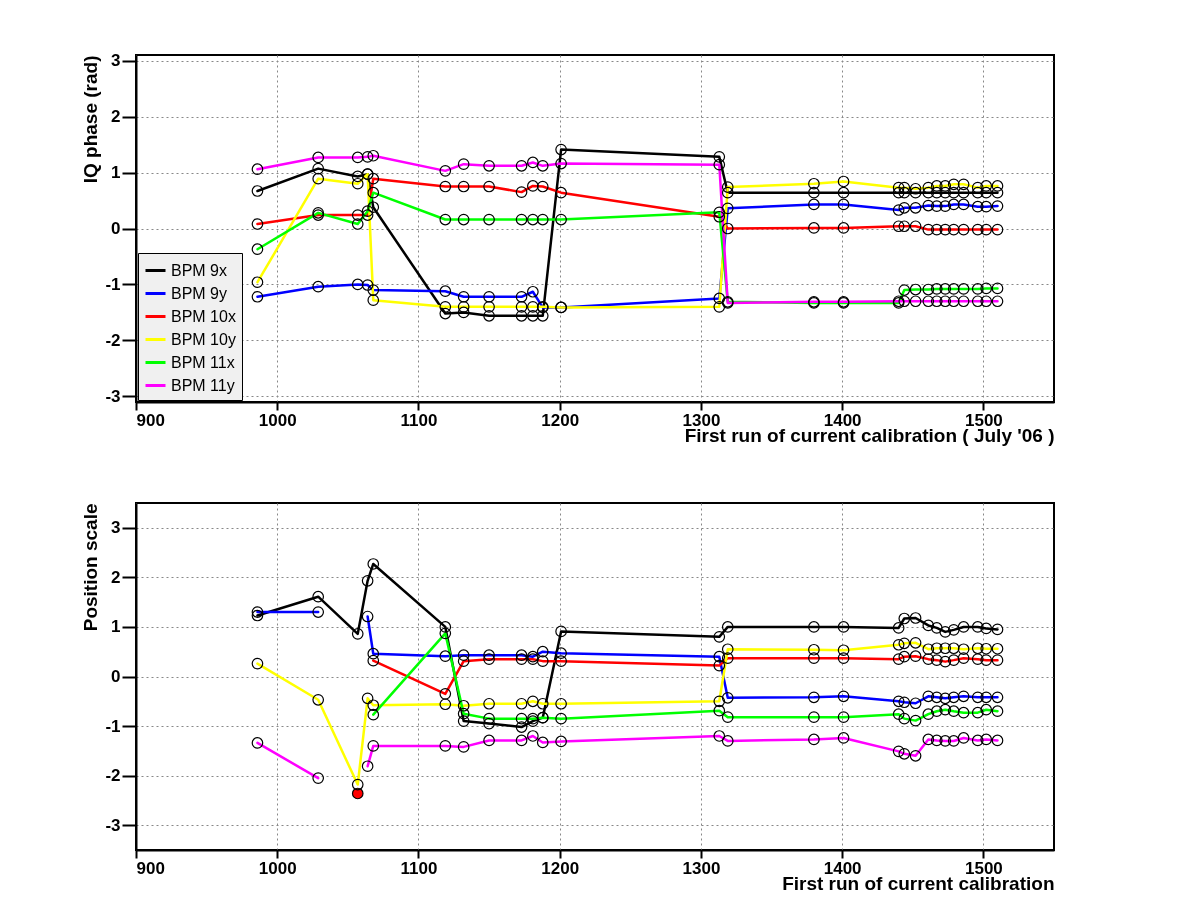 This screenshot has height=912, width=1190. Describe the element at coordinates (91, 119) in the screenshot. I see `y-axis-title: IQ phase (rad)` at that location.